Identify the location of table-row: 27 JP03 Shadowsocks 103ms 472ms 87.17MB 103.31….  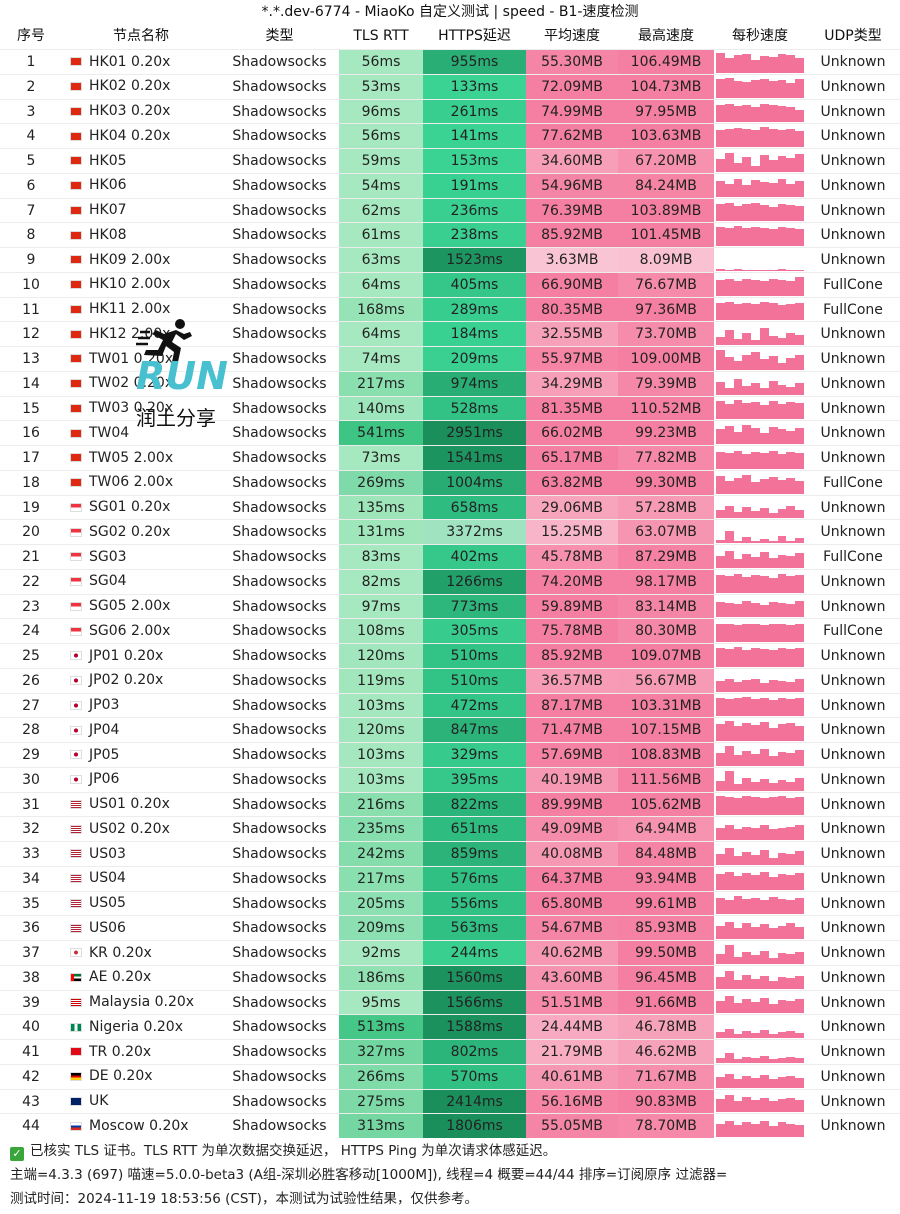
(450, 705).